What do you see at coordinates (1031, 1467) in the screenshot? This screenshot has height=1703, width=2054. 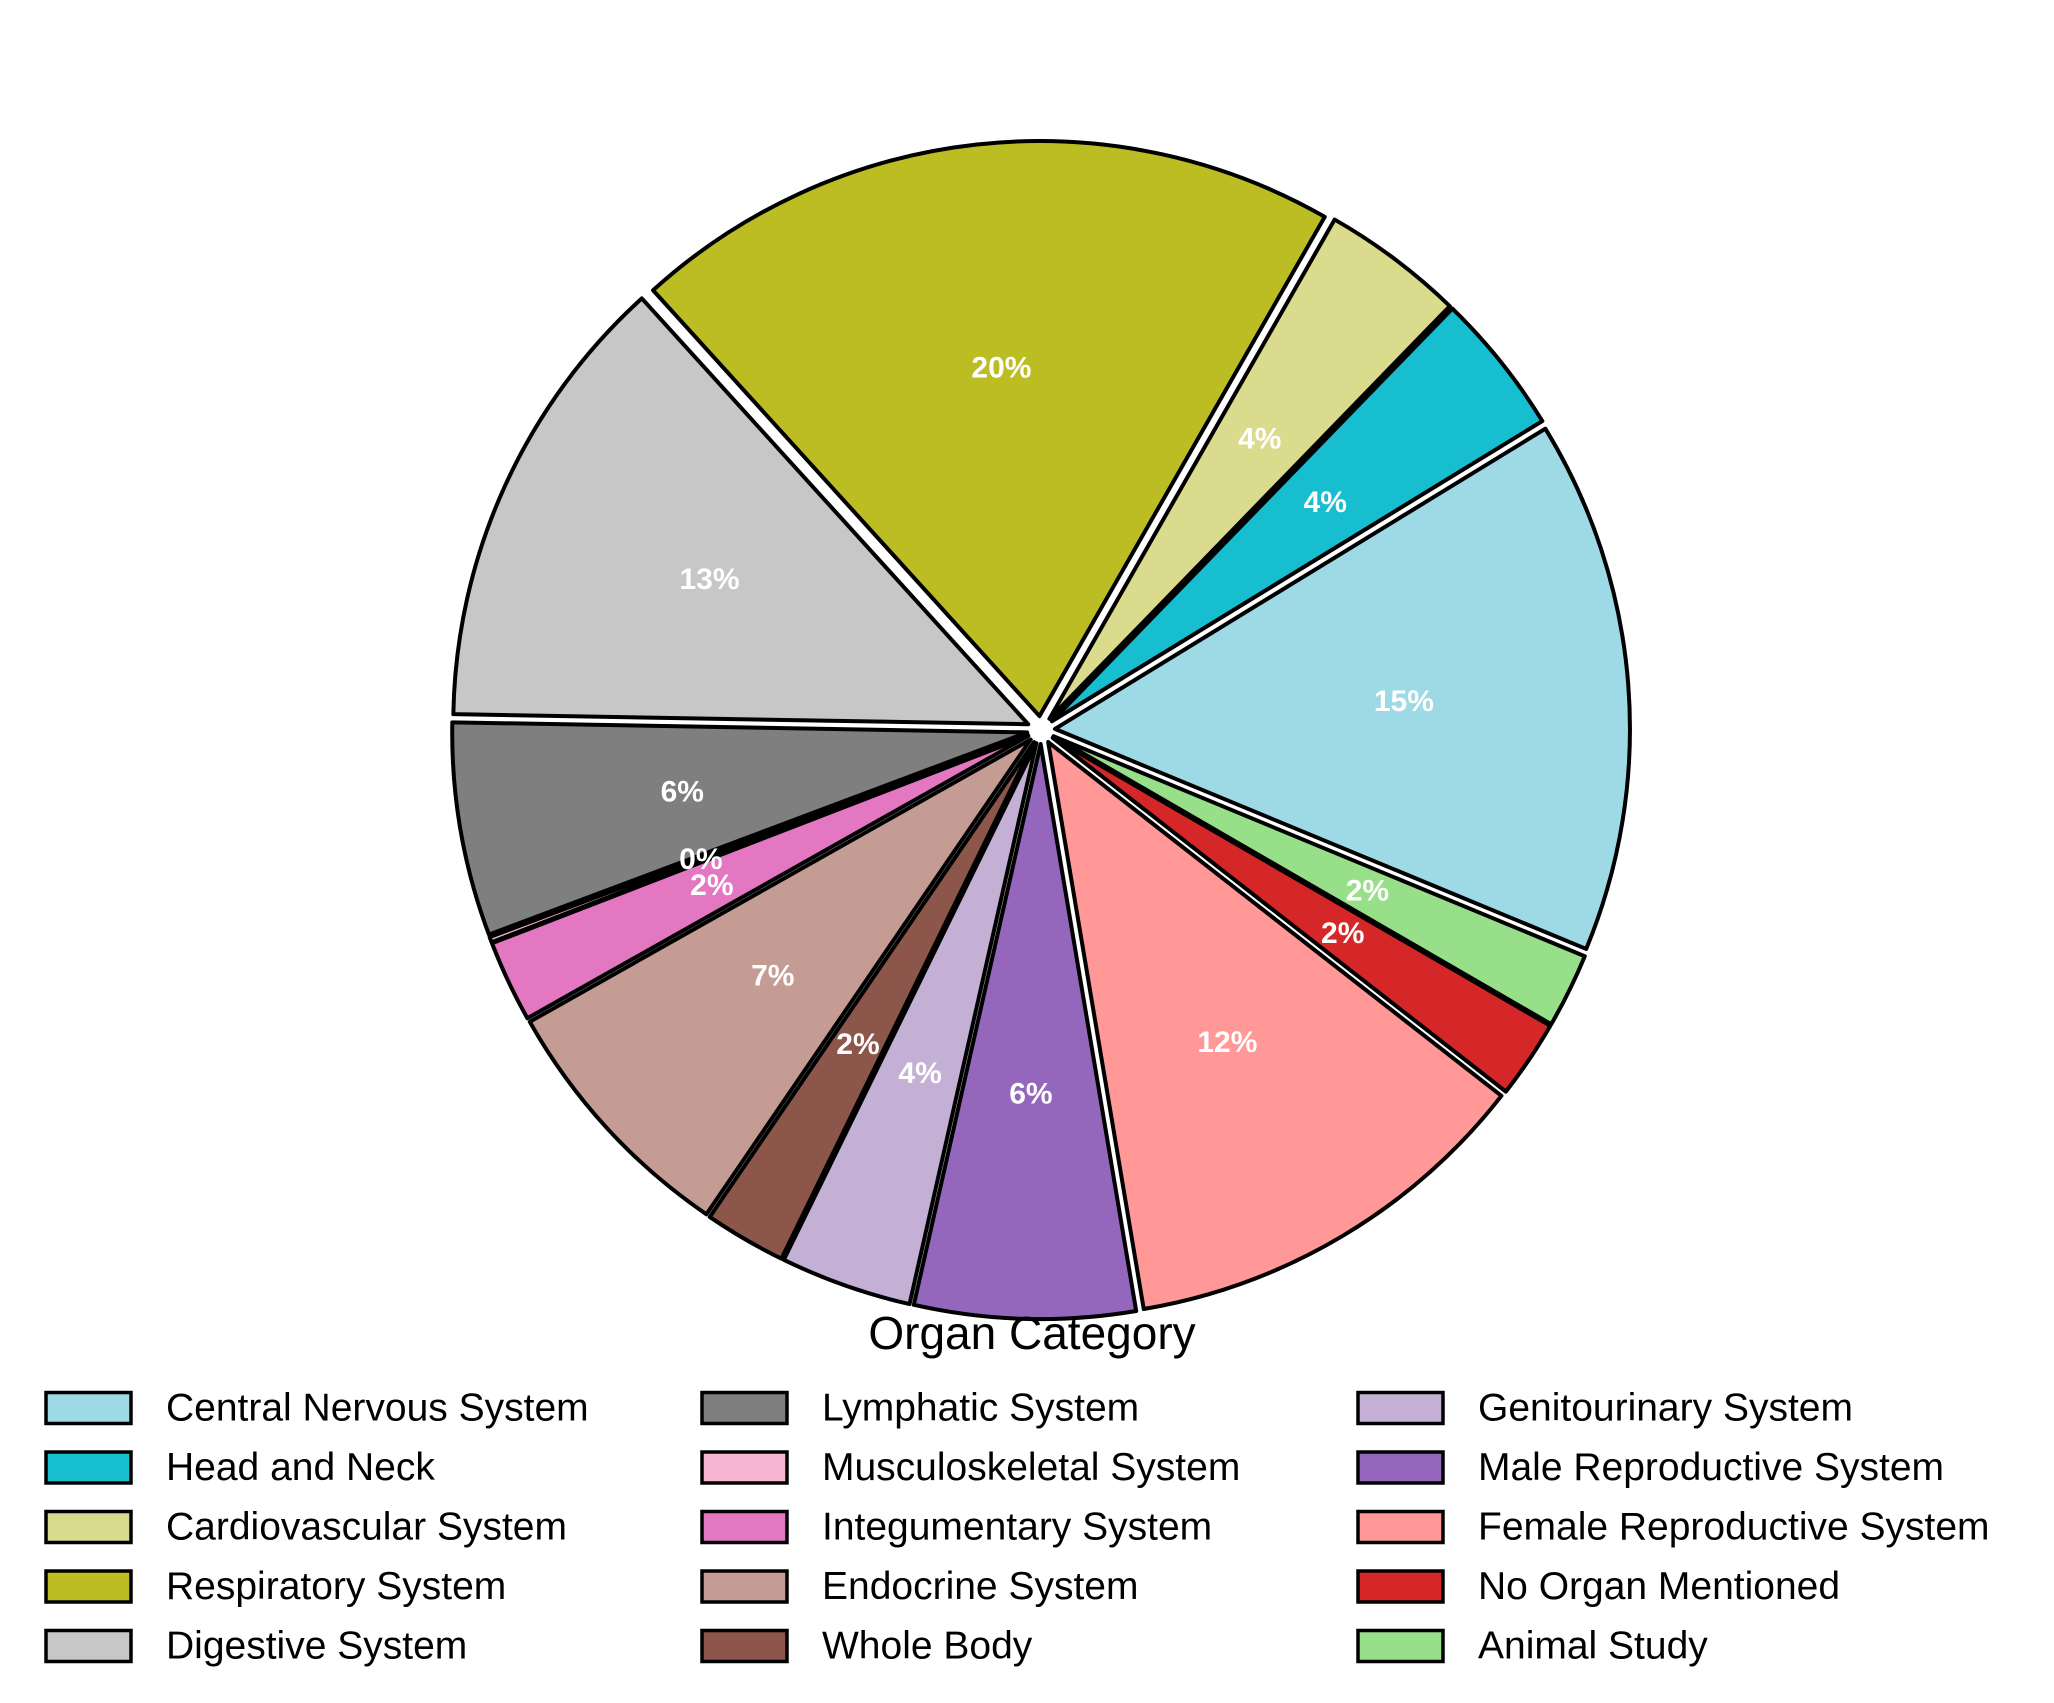 I see `legend-label: Musculoskeletal System` at bounding box center [1031, 1467].